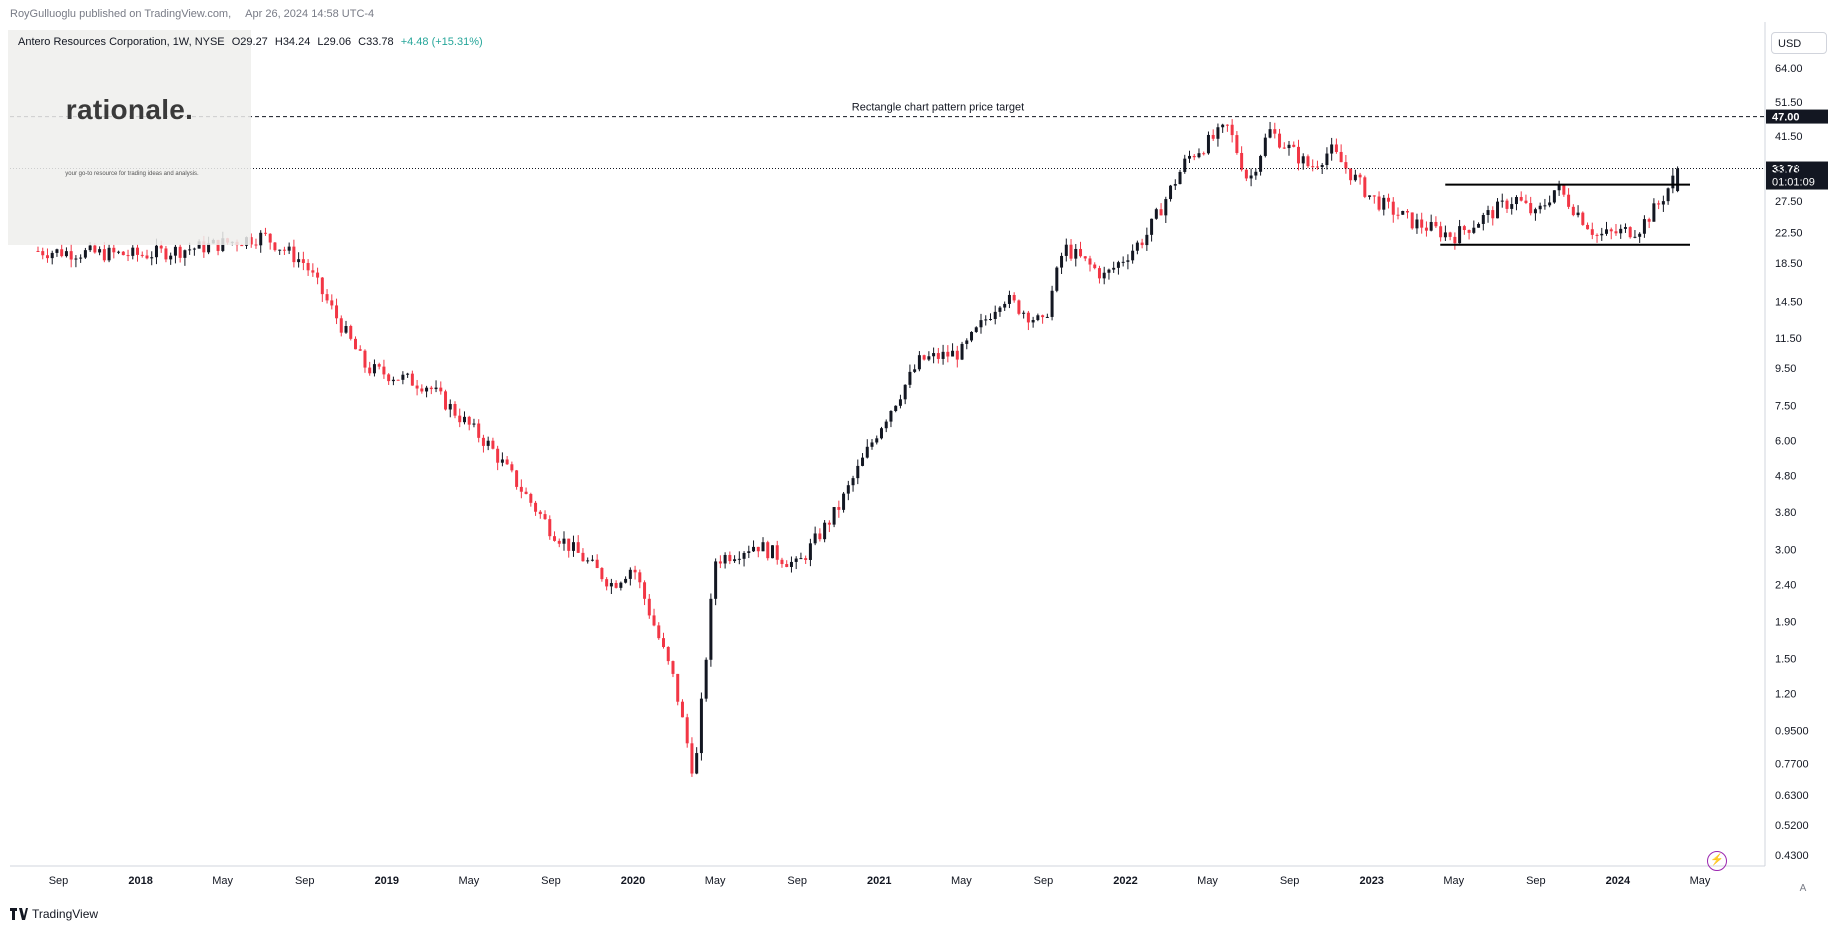  I want to click on auto-scale-button: A, so click(1803, 888).